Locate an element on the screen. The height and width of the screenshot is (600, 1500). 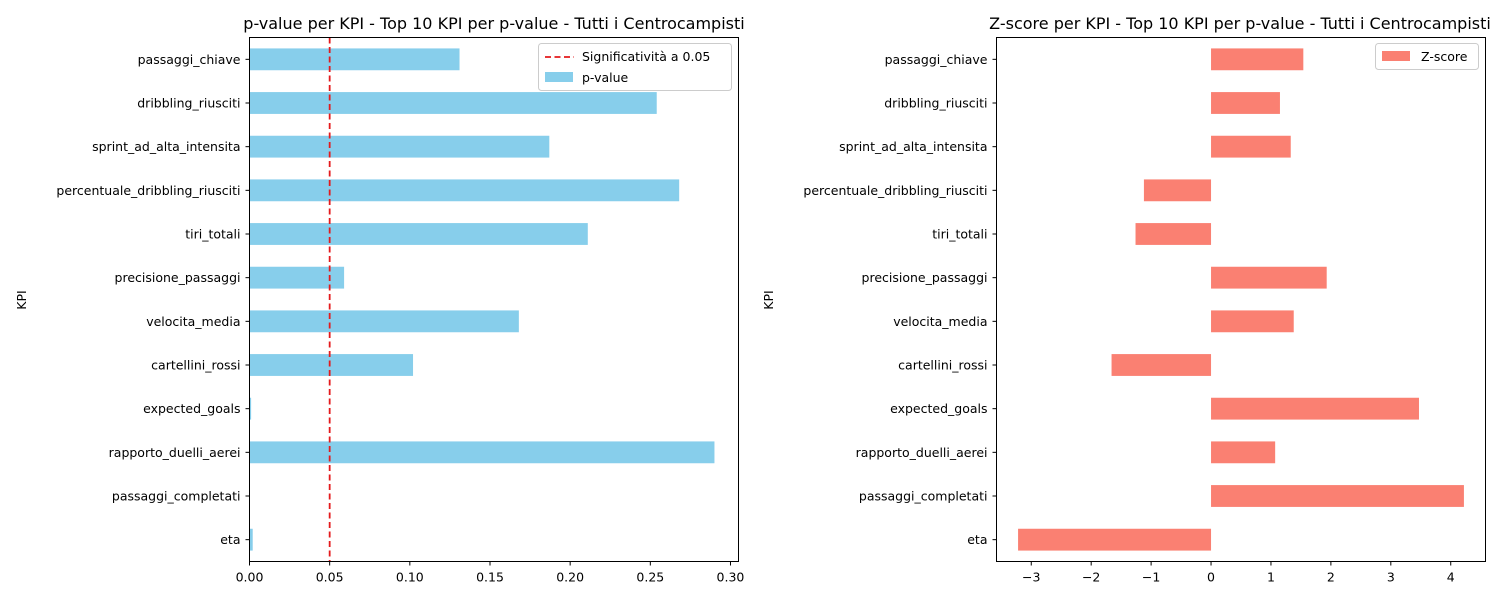
pvalue-bar-velocita_media is located at coordinates (384, 321).